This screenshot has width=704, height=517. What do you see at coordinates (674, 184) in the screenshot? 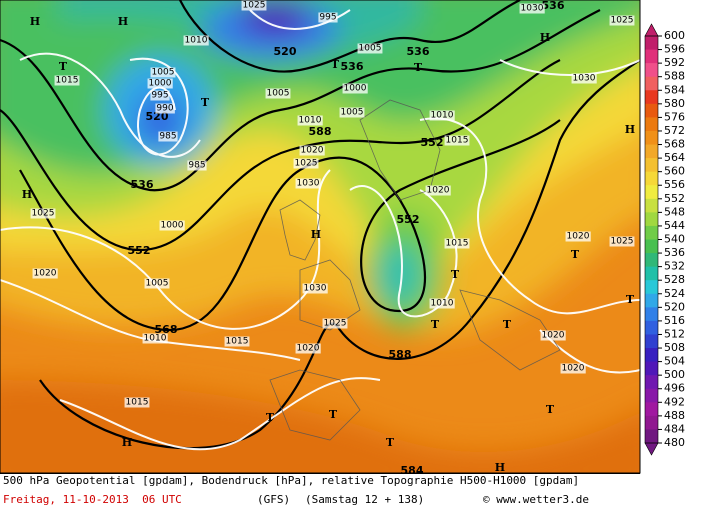
I see `colorbar-label: 556` at bounding box center [674, 184].